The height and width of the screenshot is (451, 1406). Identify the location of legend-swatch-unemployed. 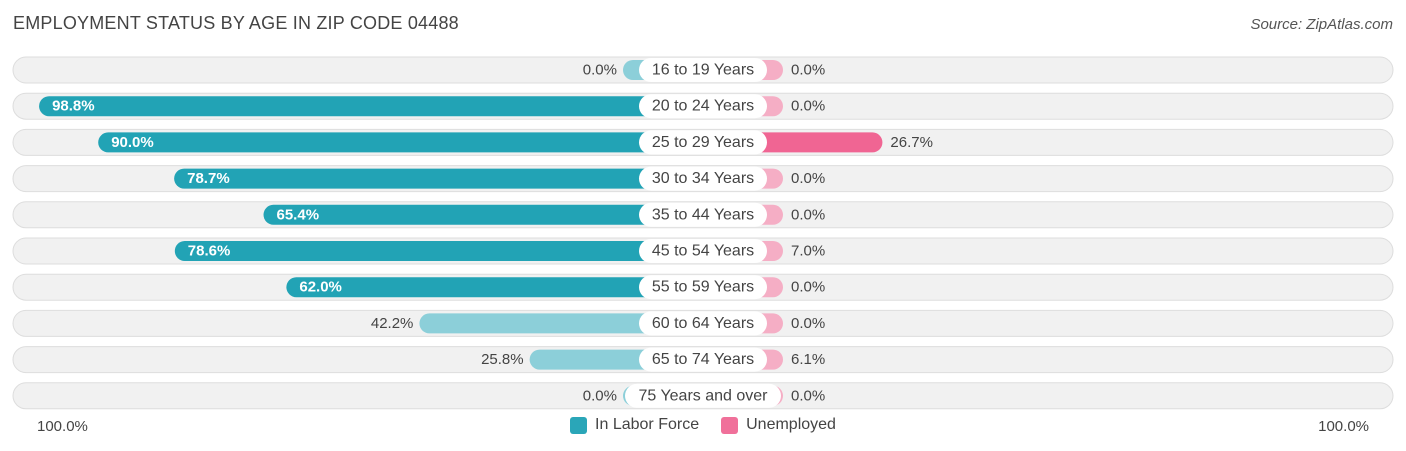
(730, 425).